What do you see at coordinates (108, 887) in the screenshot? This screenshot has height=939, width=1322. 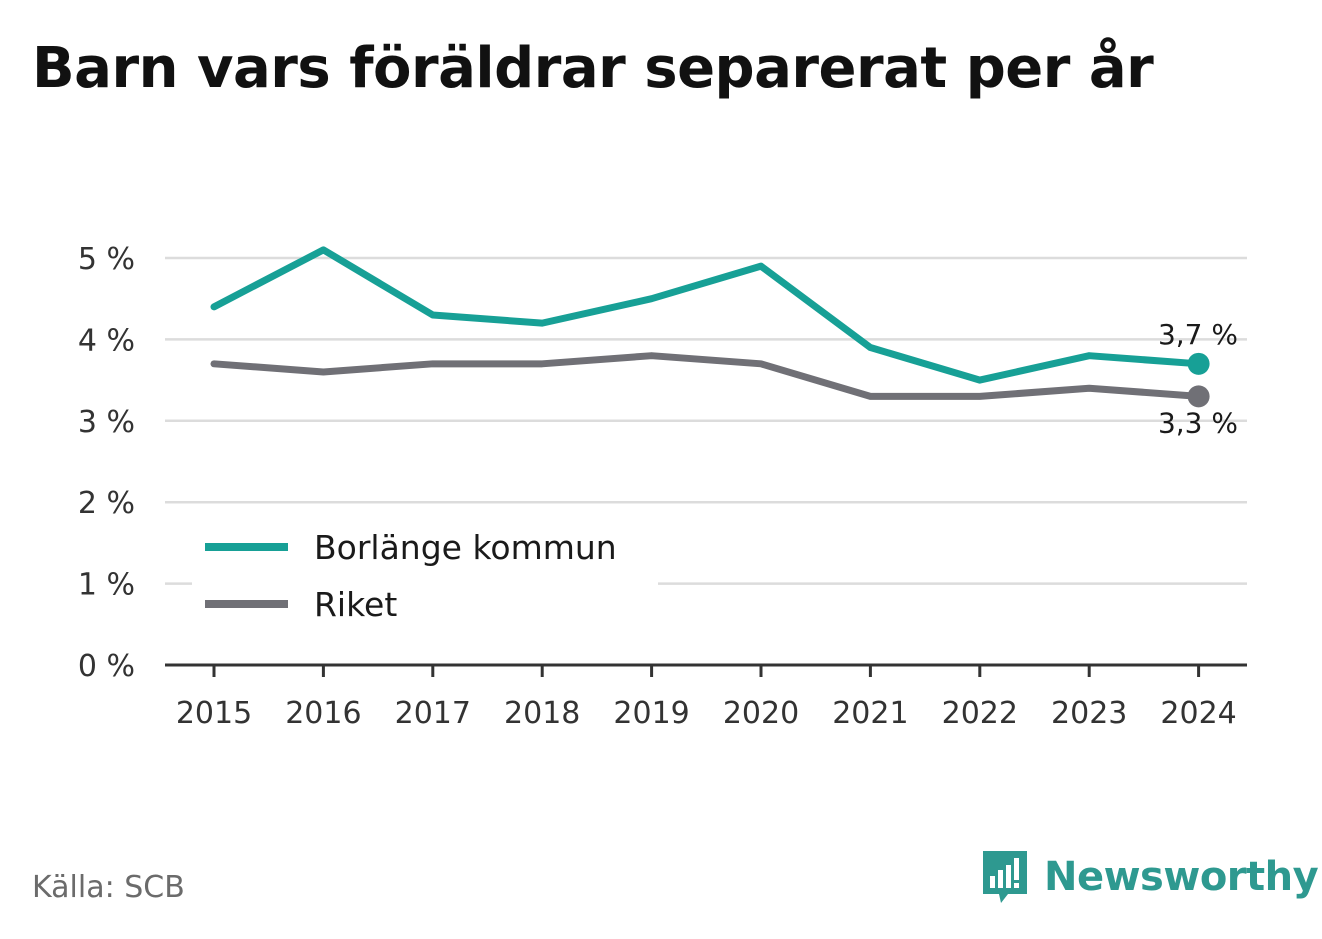 I see `source-note: Källa: SCB` at bounding box center [108, 887].